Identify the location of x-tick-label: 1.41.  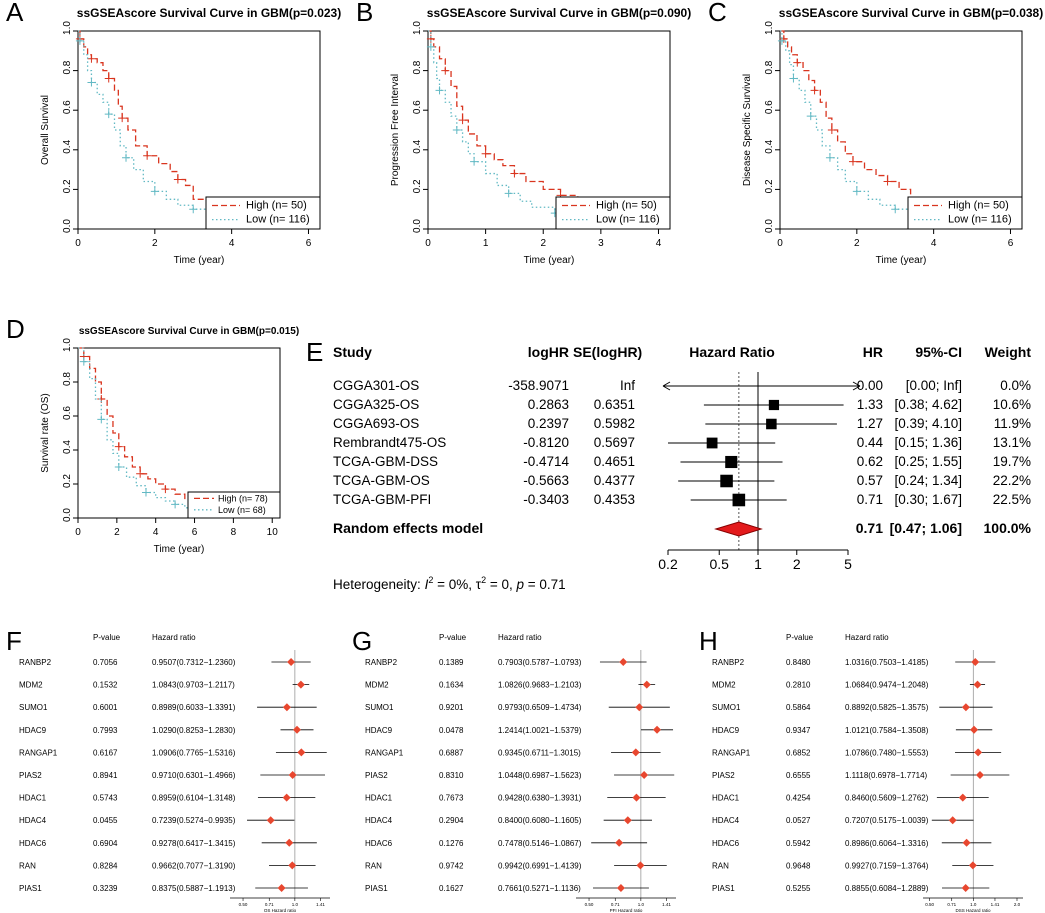
(995, 904).